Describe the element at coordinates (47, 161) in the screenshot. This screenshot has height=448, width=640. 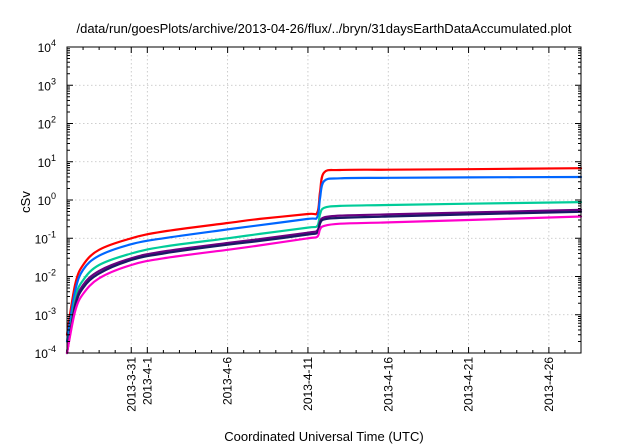
I see `y-tick-label: 10¹` at that location.